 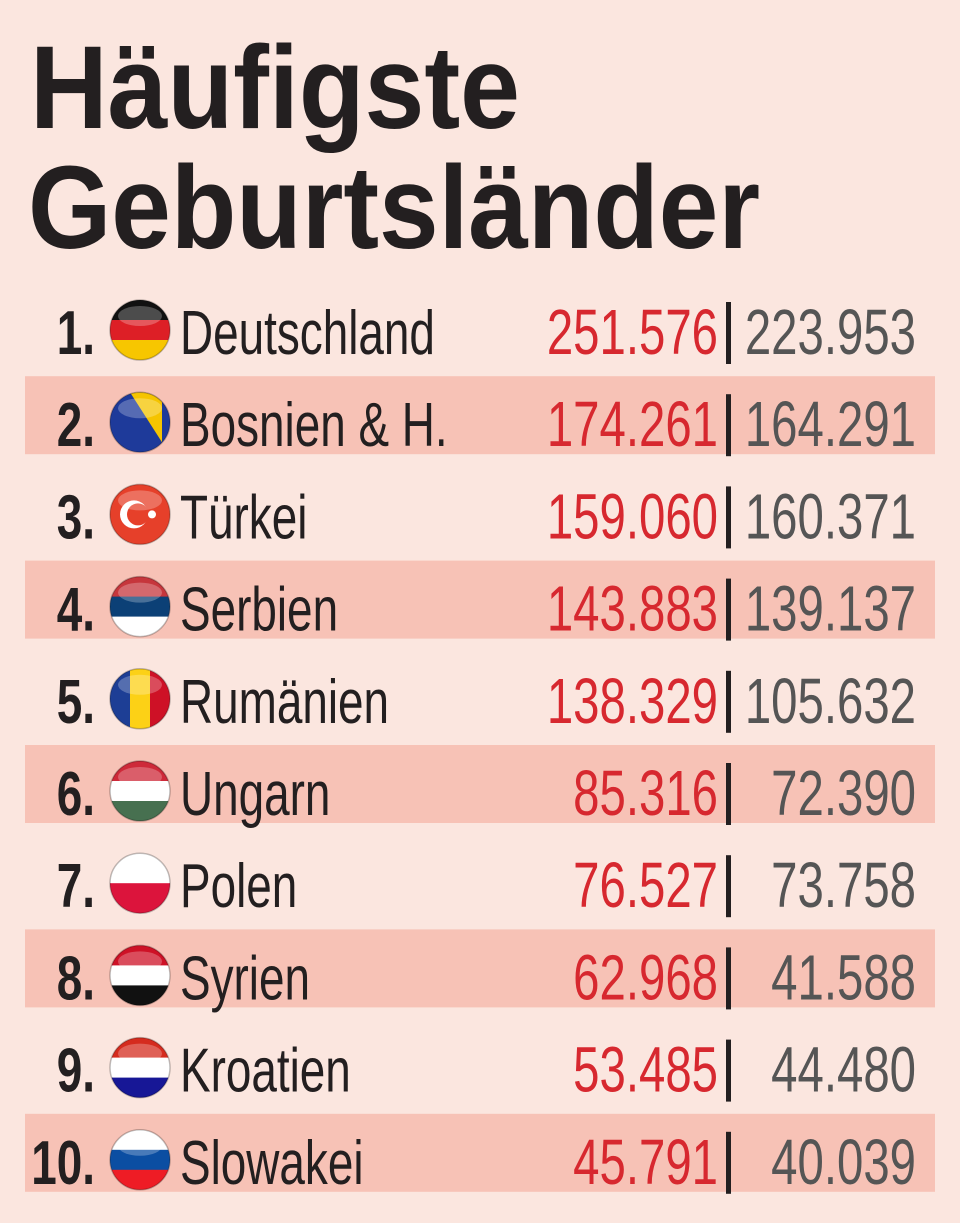 I want to click on value-current: 174.261, so click(x=632, y=424).